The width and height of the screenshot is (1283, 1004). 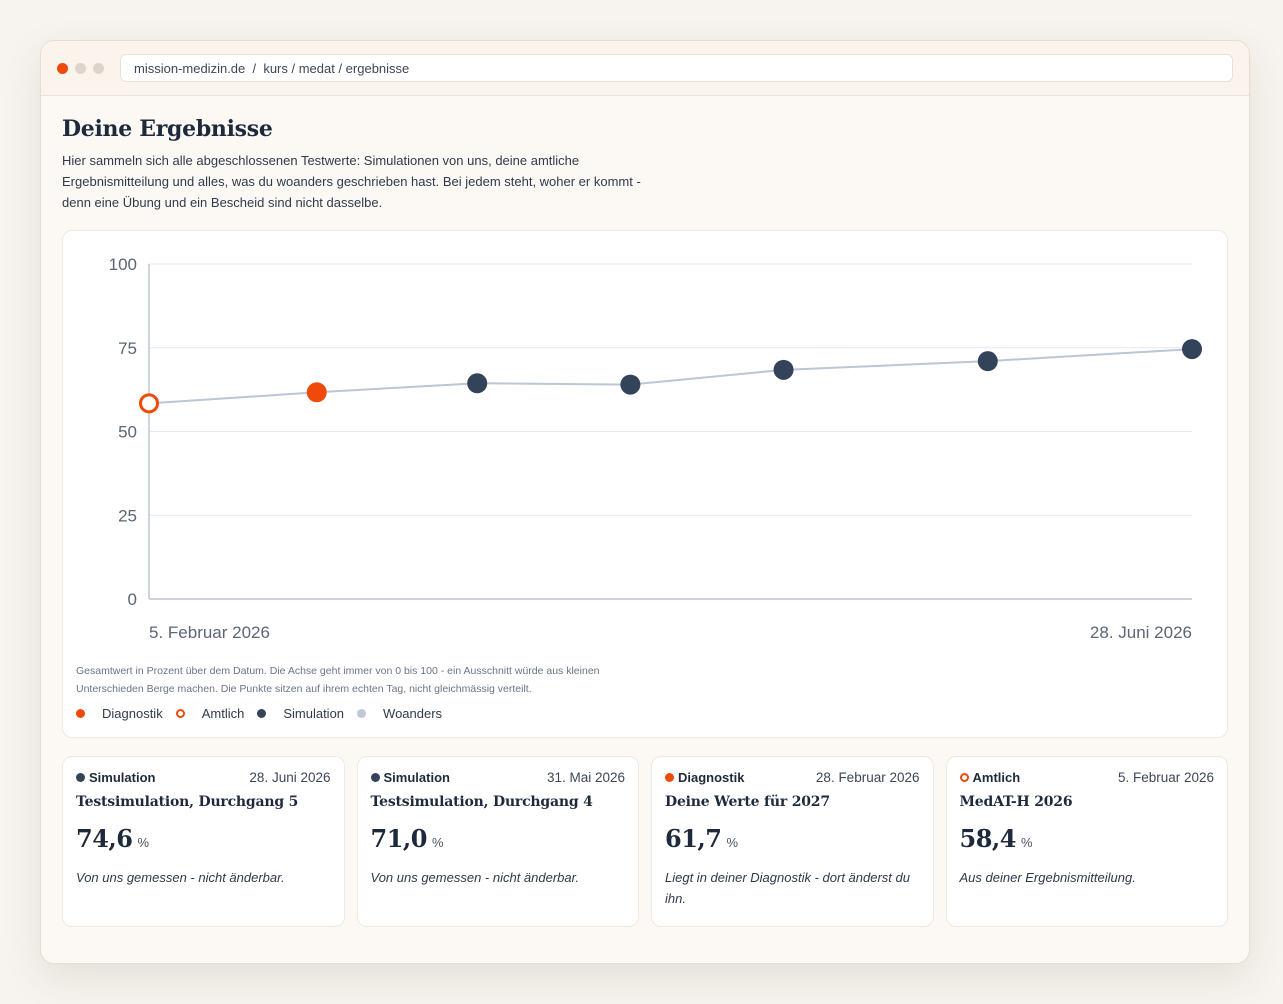 What do you see at coordinates (104, 838) in the screenshot?
I see `card-score-value: 74,6` at bounding box center [104, 838].